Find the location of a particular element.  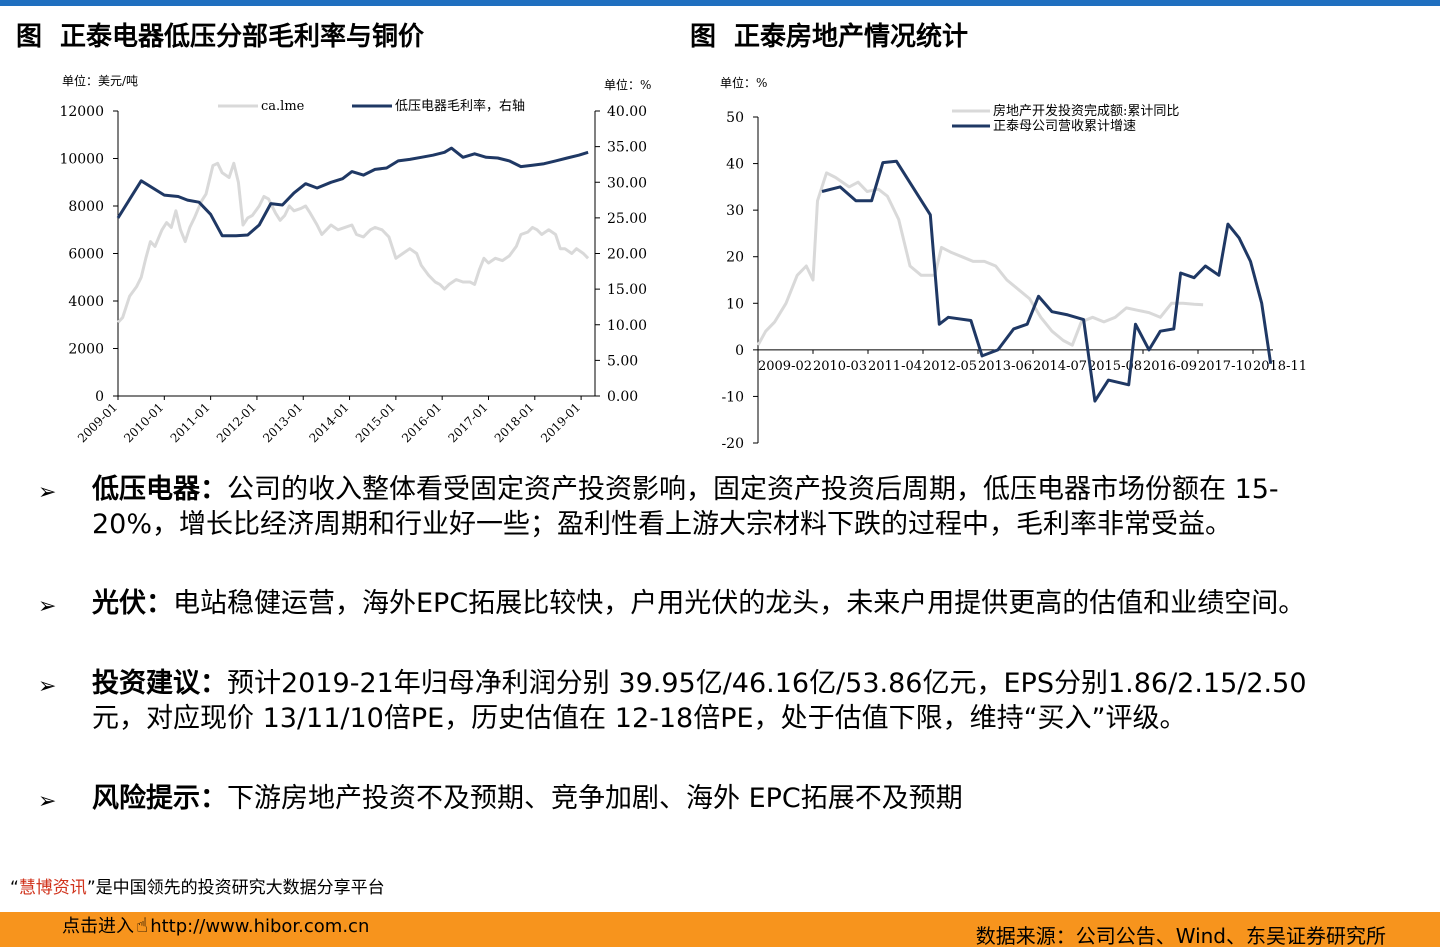

x-tick-label: 2018-11 is located at coordinates (1280, 366).